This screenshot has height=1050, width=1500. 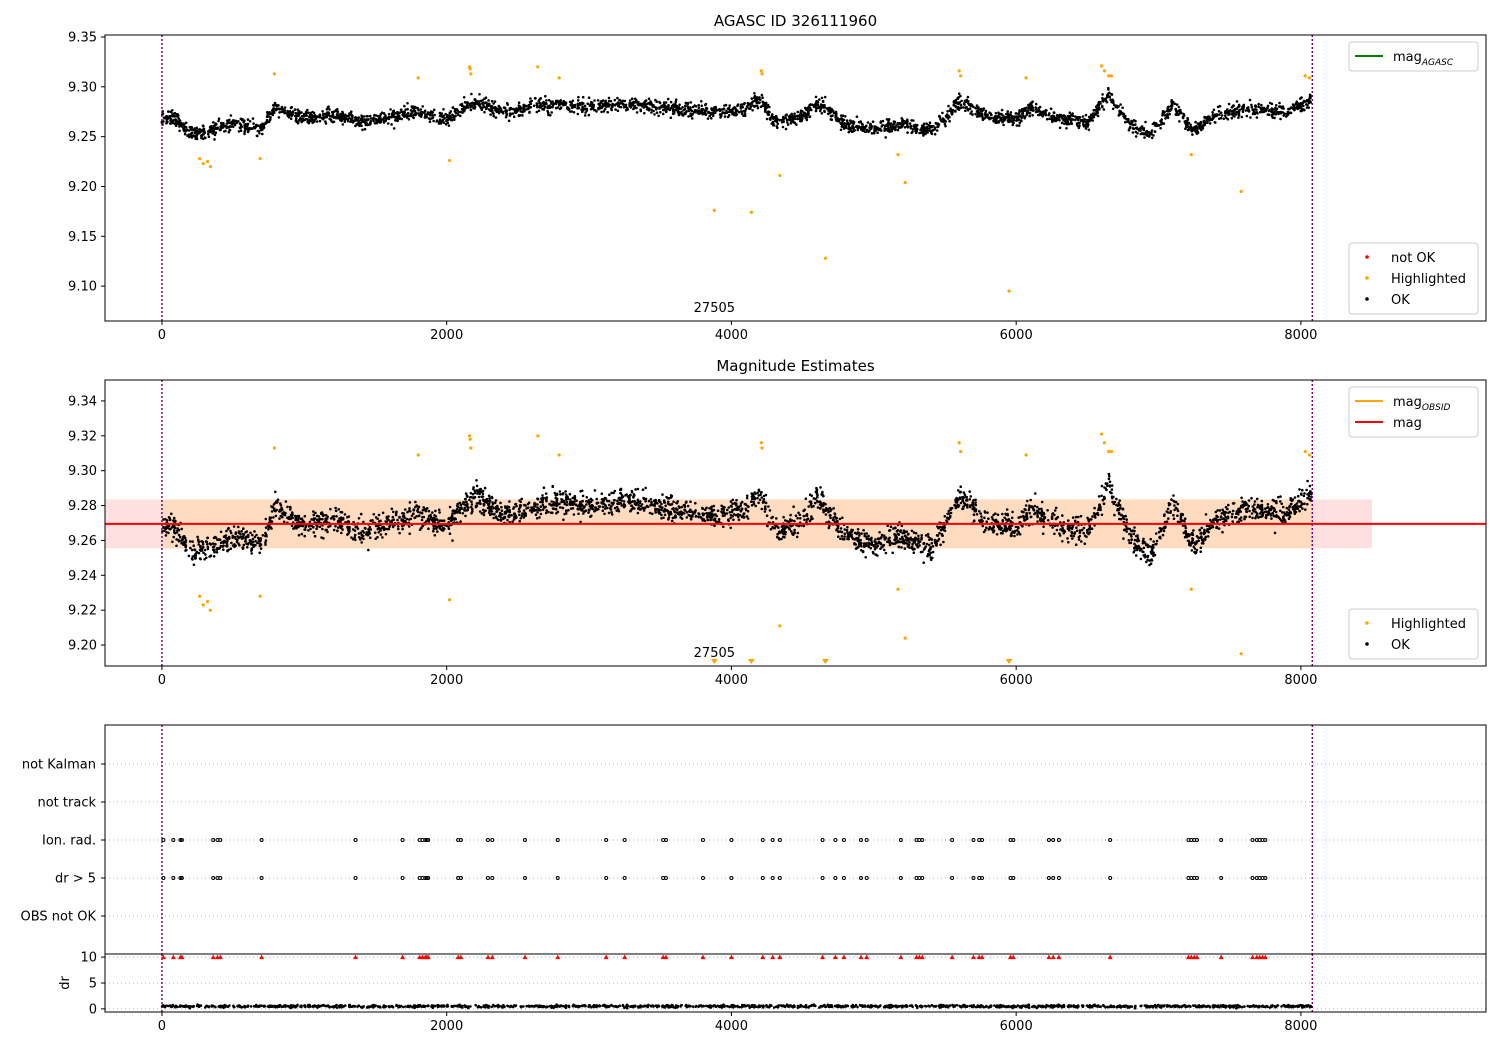 I want to click on x-tick-label: 8000, so click(x=1300, y=335).